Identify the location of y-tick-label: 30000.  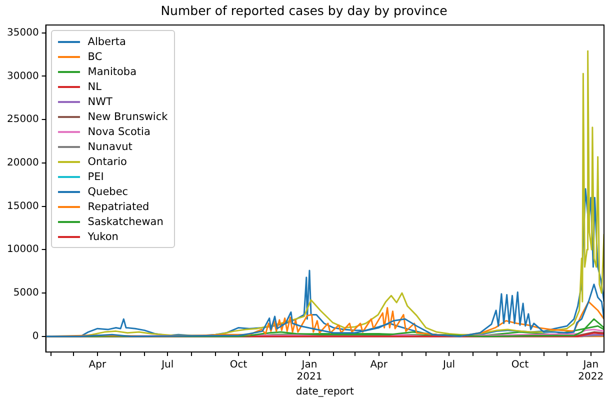
(23, 76).